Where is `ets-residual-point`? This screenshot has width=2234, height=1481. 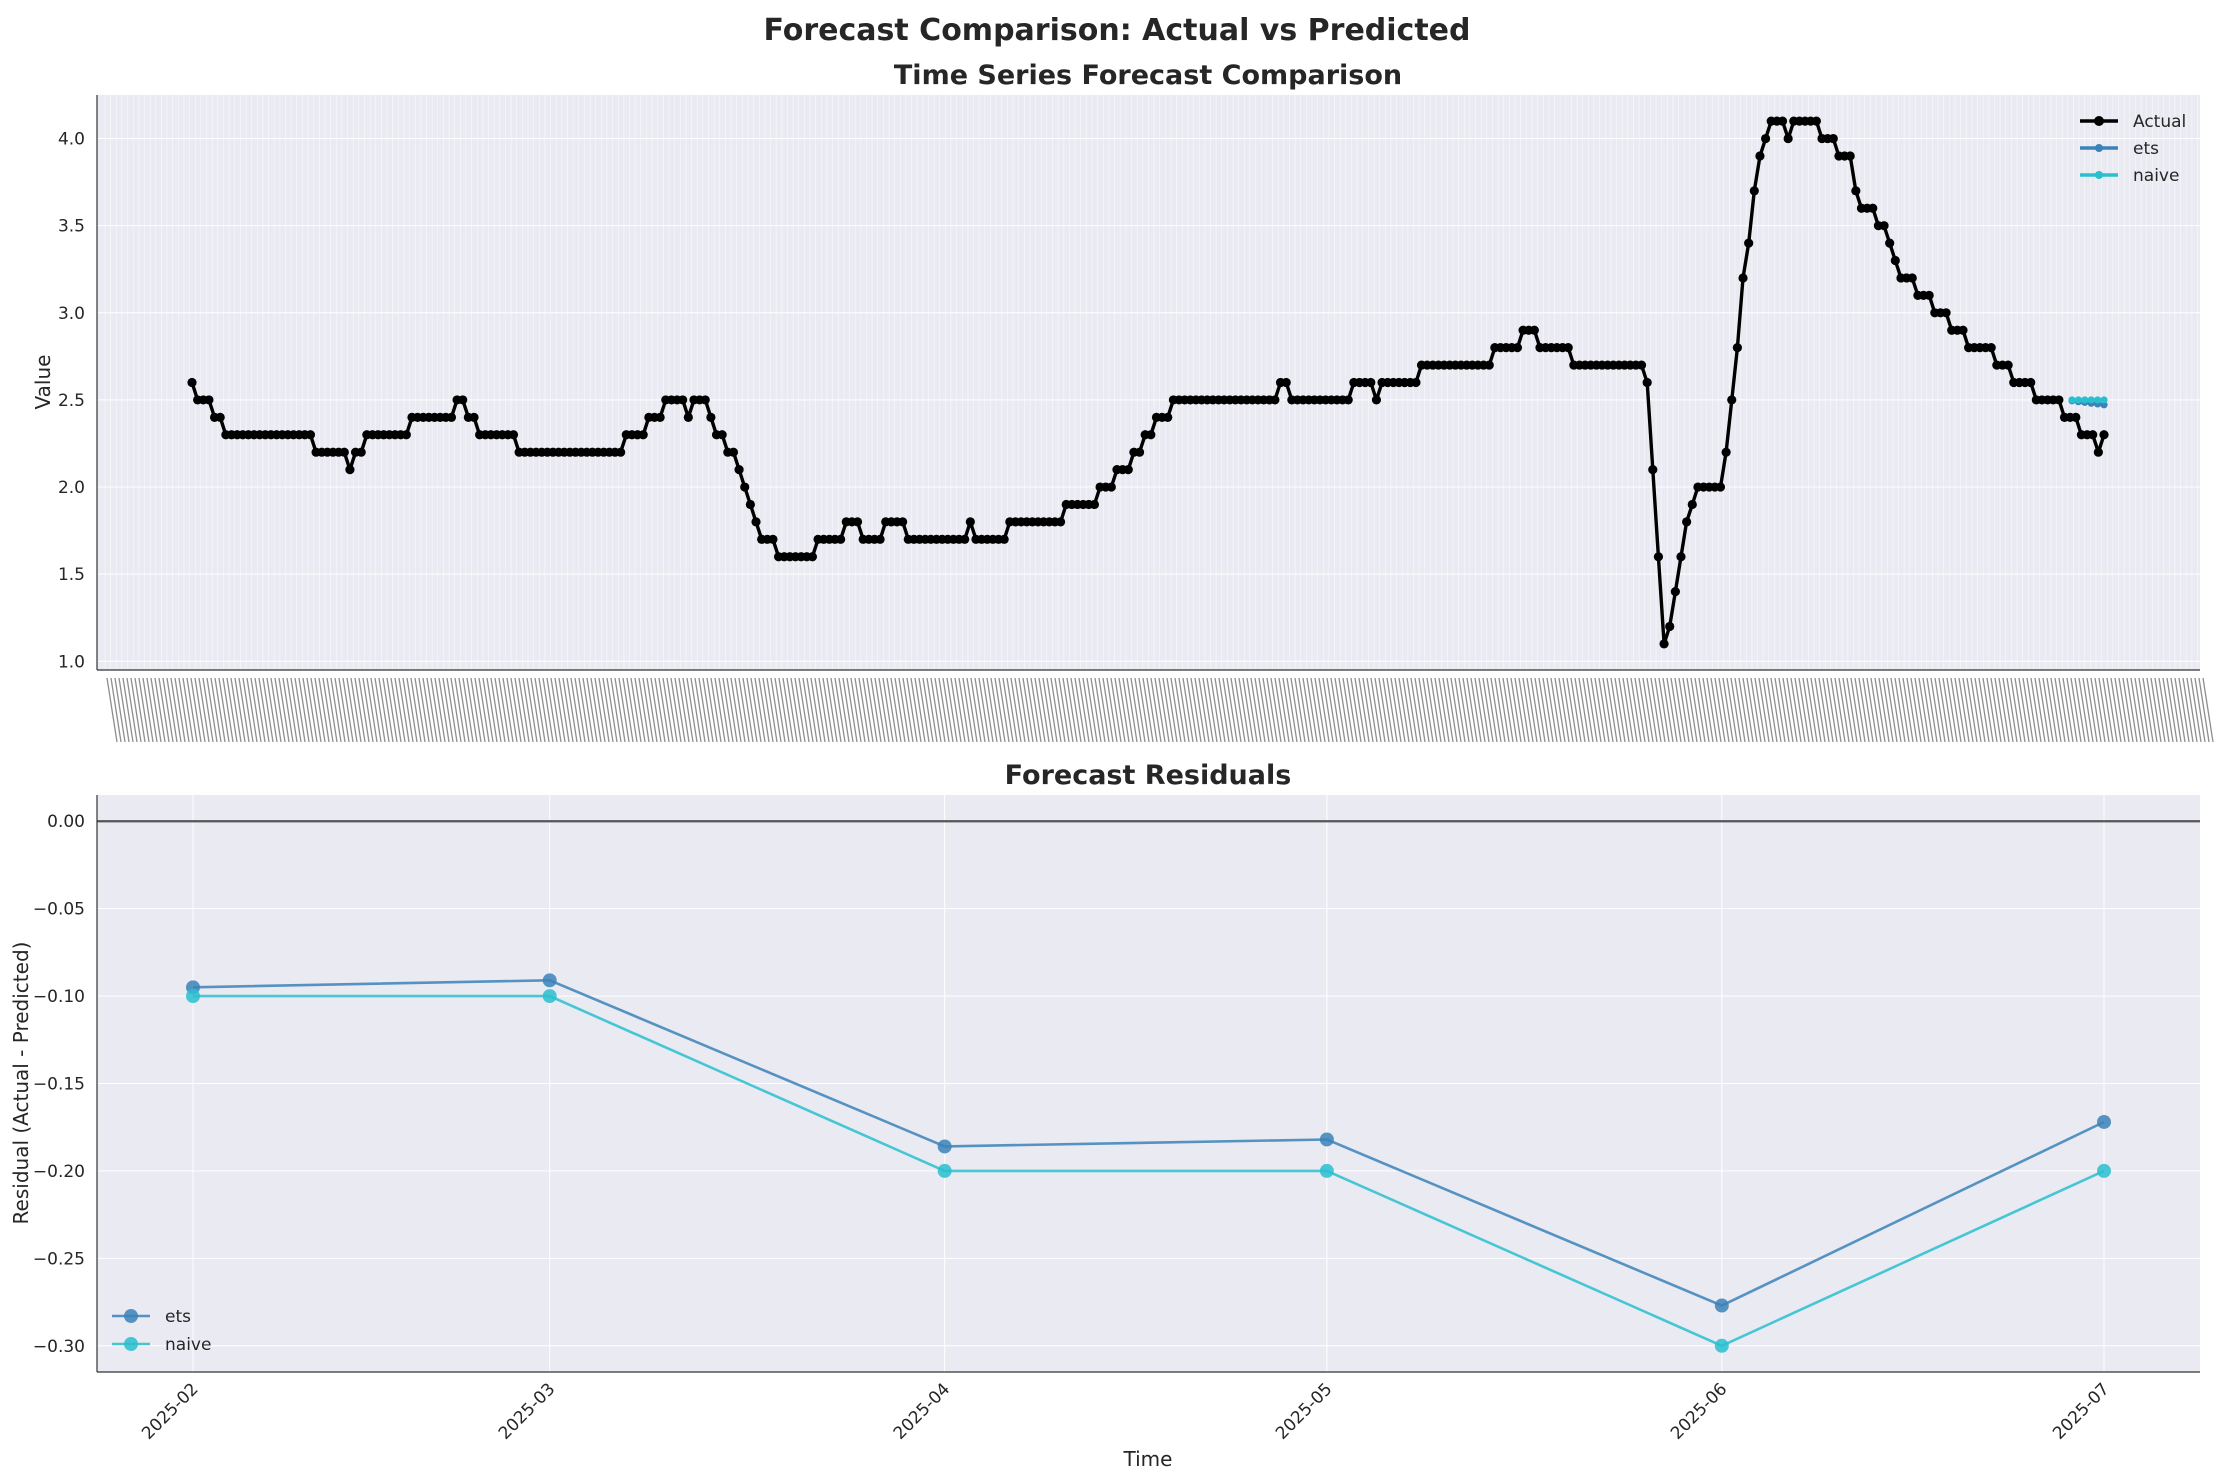
ets-residual-point is located at coordinates (2104, 1121).